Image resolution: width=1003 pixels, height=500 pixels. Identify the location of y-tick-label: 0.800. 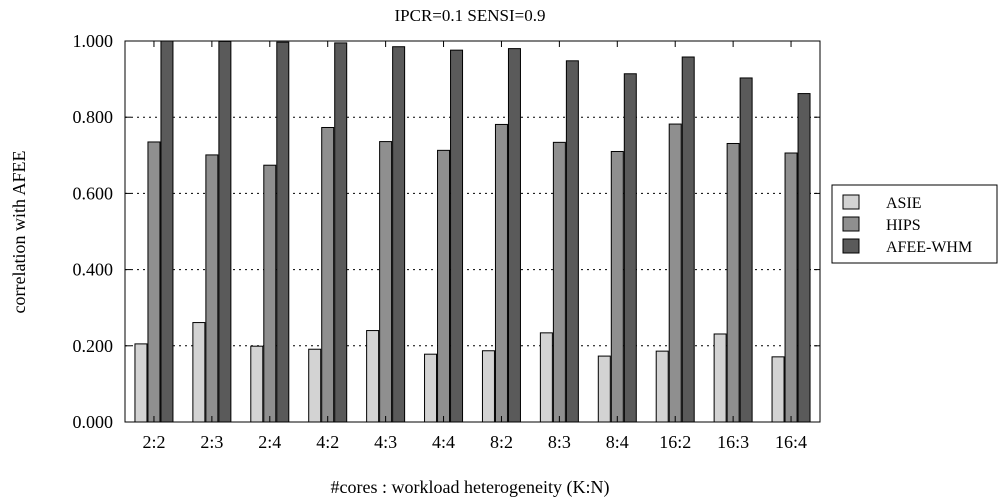
(93, 117).